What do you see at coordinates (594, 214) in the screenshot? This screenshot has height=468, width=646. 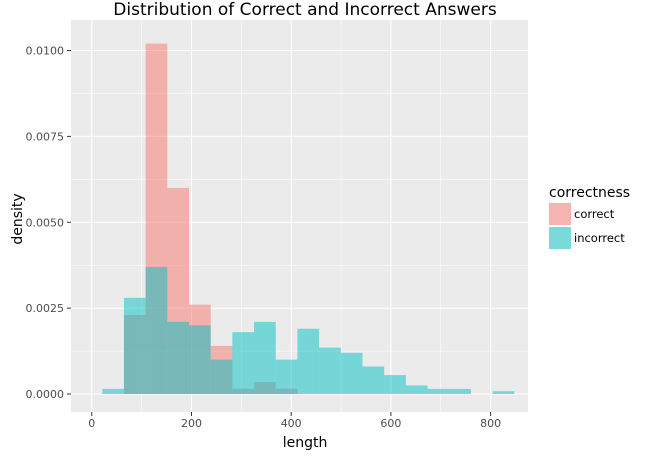 I see `legend-label-correct: correct` at bounding box center [594, 214].